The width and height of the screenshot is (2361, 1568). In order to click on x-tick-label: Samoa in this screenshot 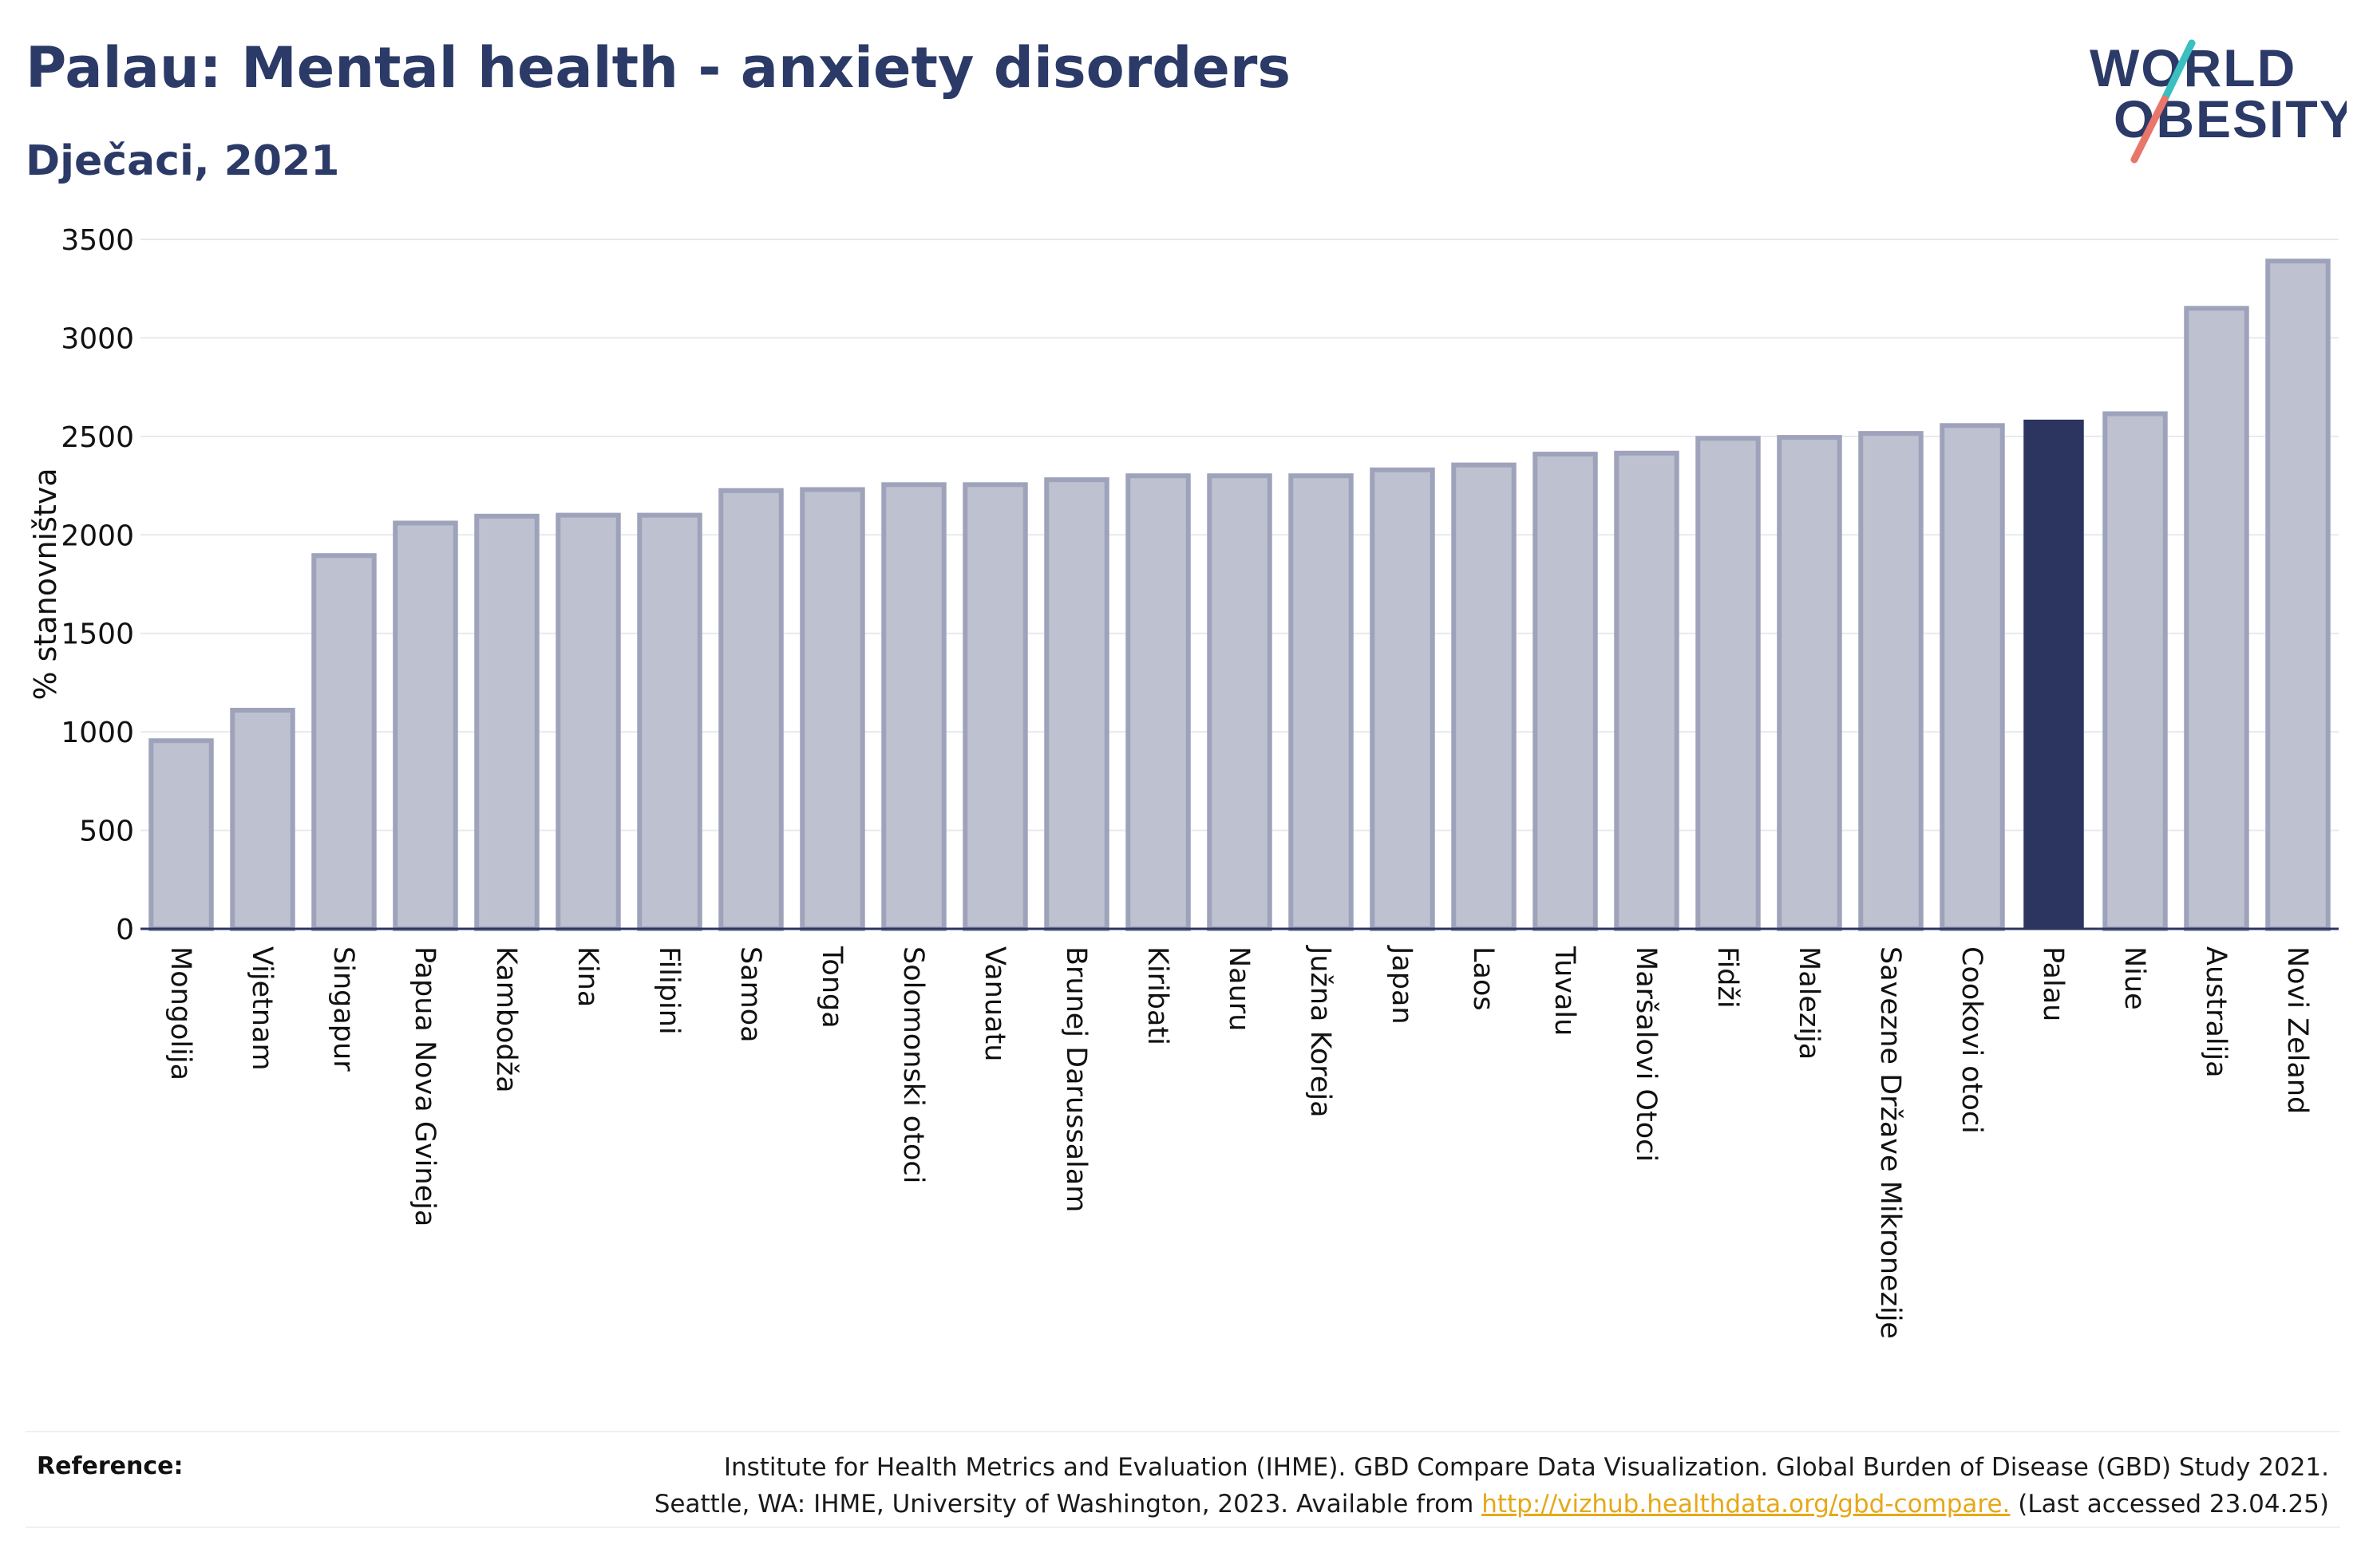, I will do `click(750, 994)`.